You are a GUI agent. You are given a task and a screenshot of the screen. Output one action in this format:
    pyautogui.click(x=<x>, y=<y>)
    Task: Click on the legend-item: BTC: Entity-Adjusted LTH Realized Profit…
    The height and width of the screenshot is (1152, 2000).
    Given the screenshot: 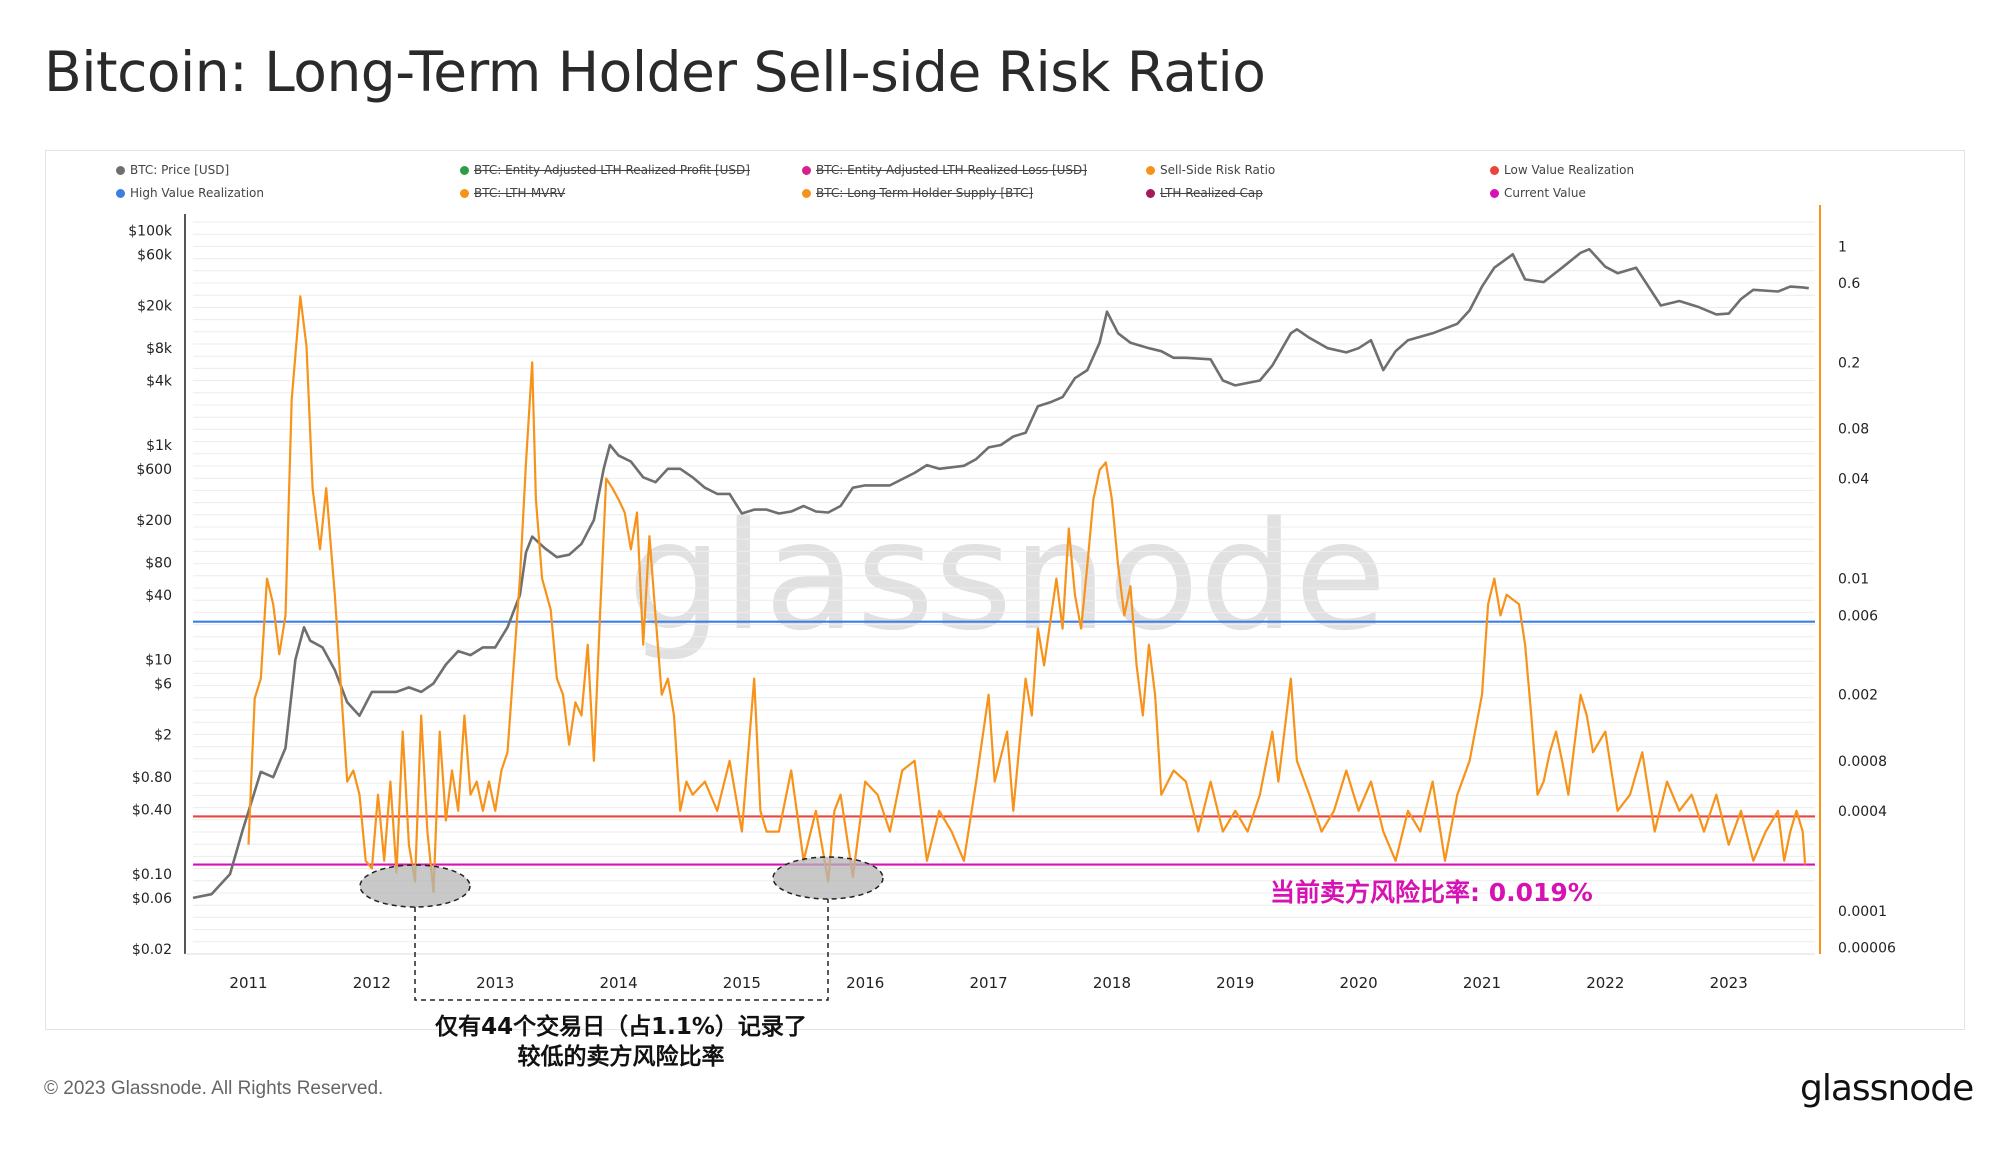 What is the action you would take?
    pyautogui.click(x=605, y=170)
    